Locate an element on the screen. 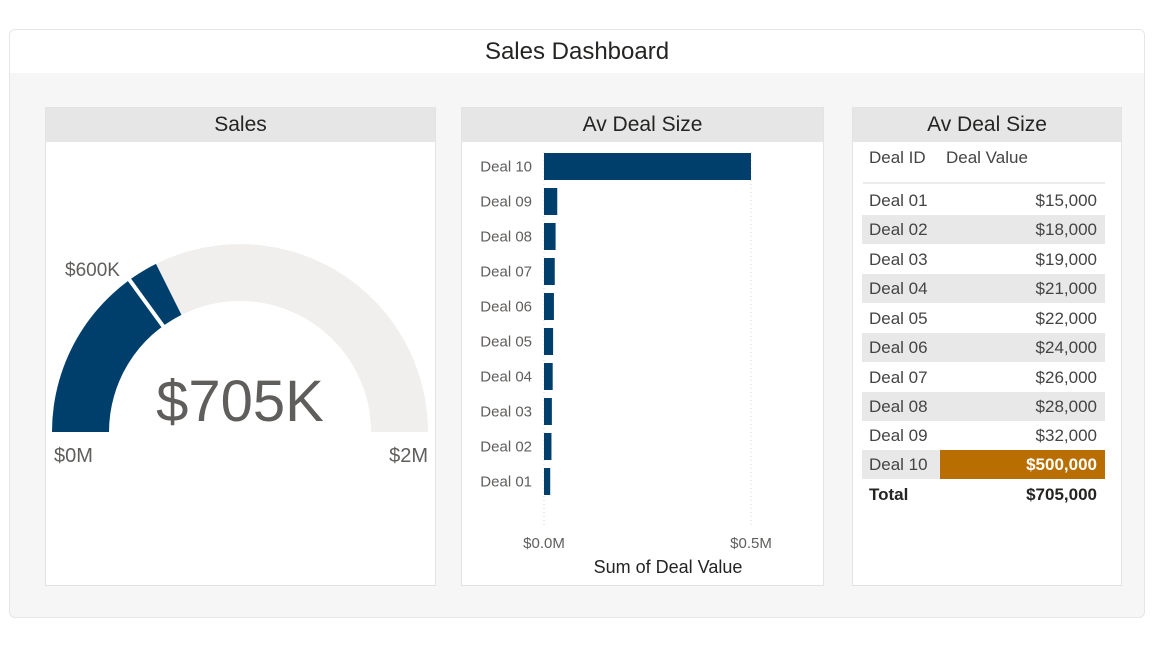 This screenshot has height=652, width=1160. category-label: Deal 05 is located at coordinates (506, 342).